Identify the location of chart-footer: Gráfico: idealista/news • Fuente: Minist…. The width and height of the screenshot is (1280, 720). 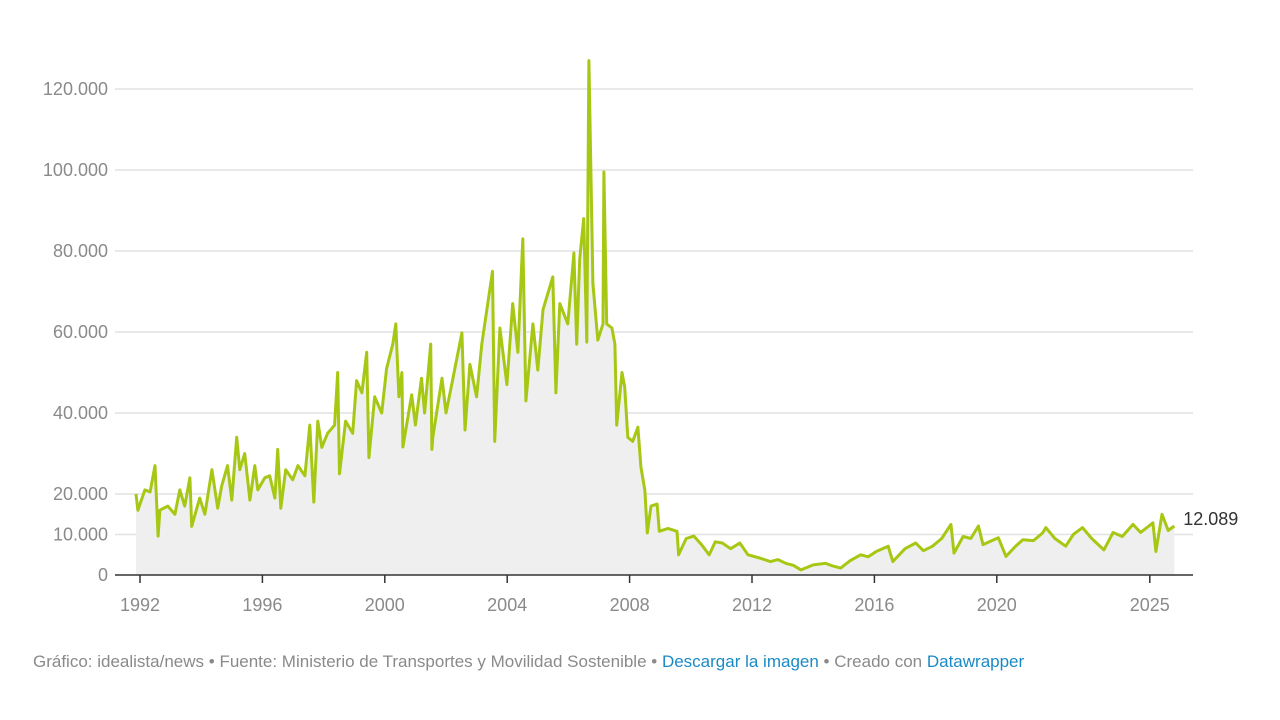
(528, 662).